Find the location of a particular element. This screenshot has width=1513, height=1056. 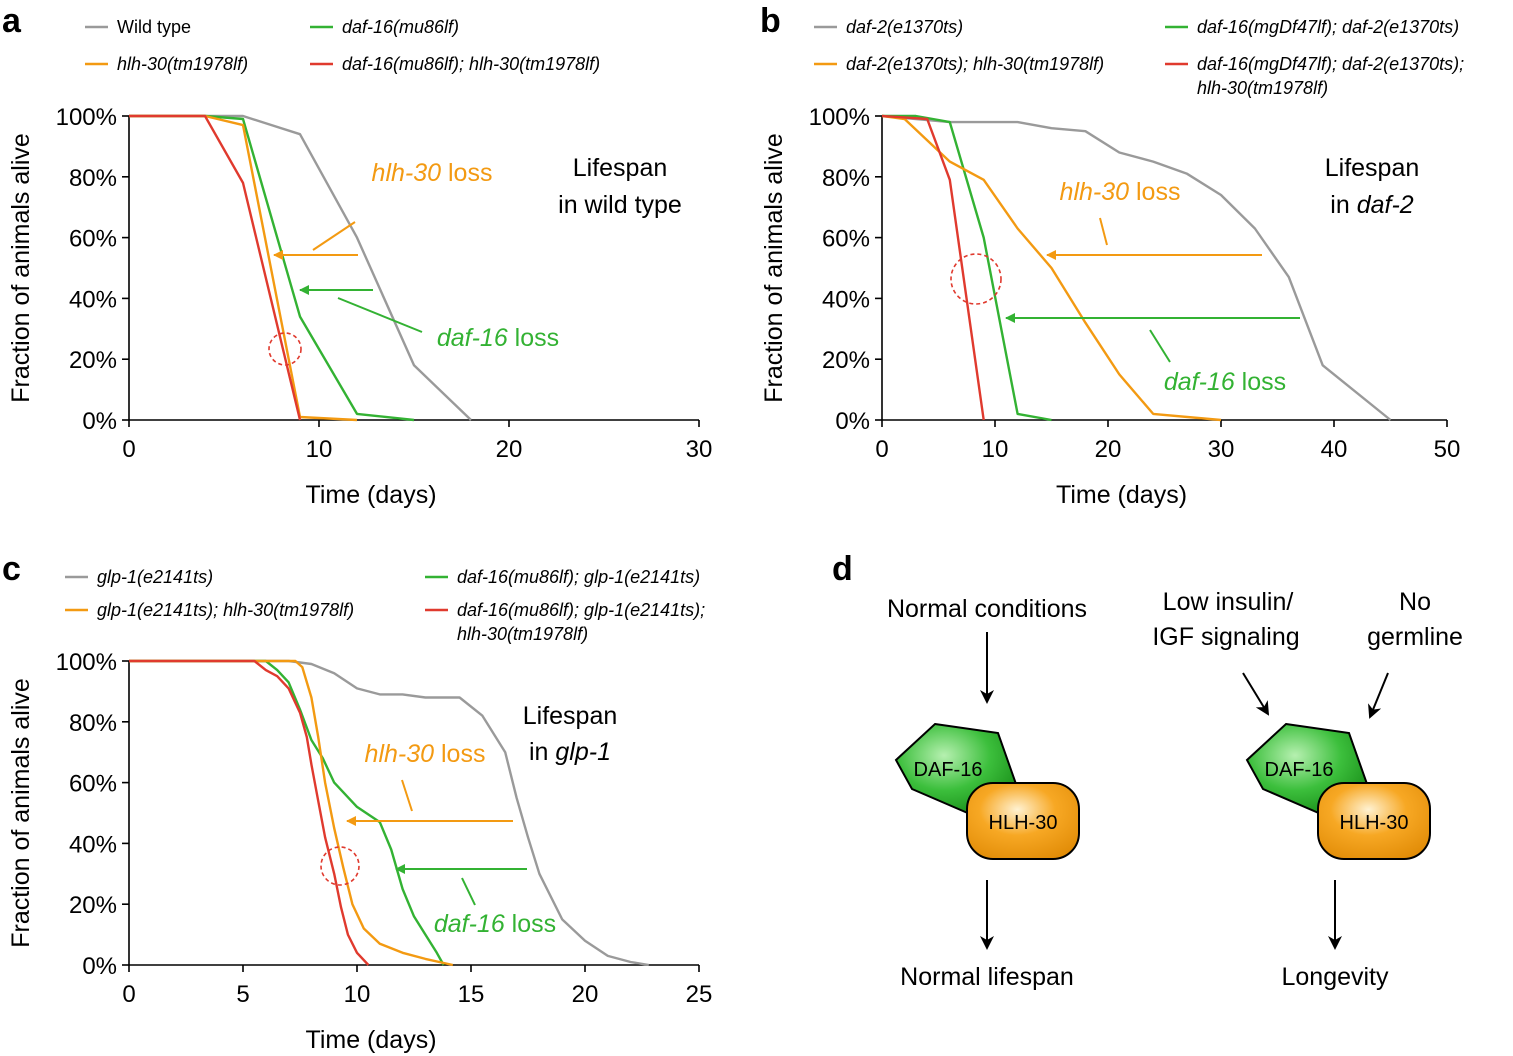

y-tick-label: 0% is located at coordinates (99, 421).